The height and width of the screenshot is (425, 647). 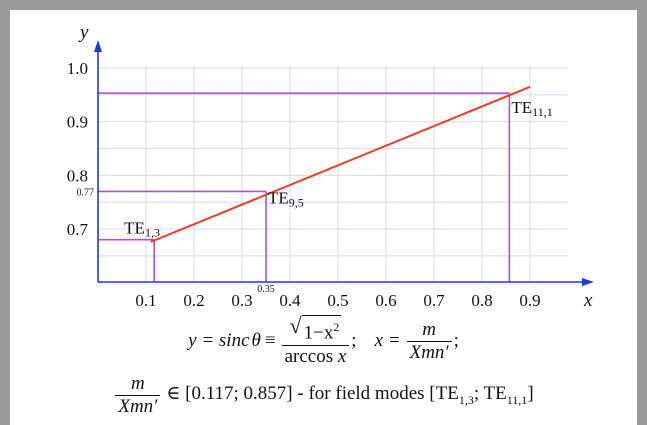 I want to click on formula-semicolon-2: ;, so click(x=456, y=340).